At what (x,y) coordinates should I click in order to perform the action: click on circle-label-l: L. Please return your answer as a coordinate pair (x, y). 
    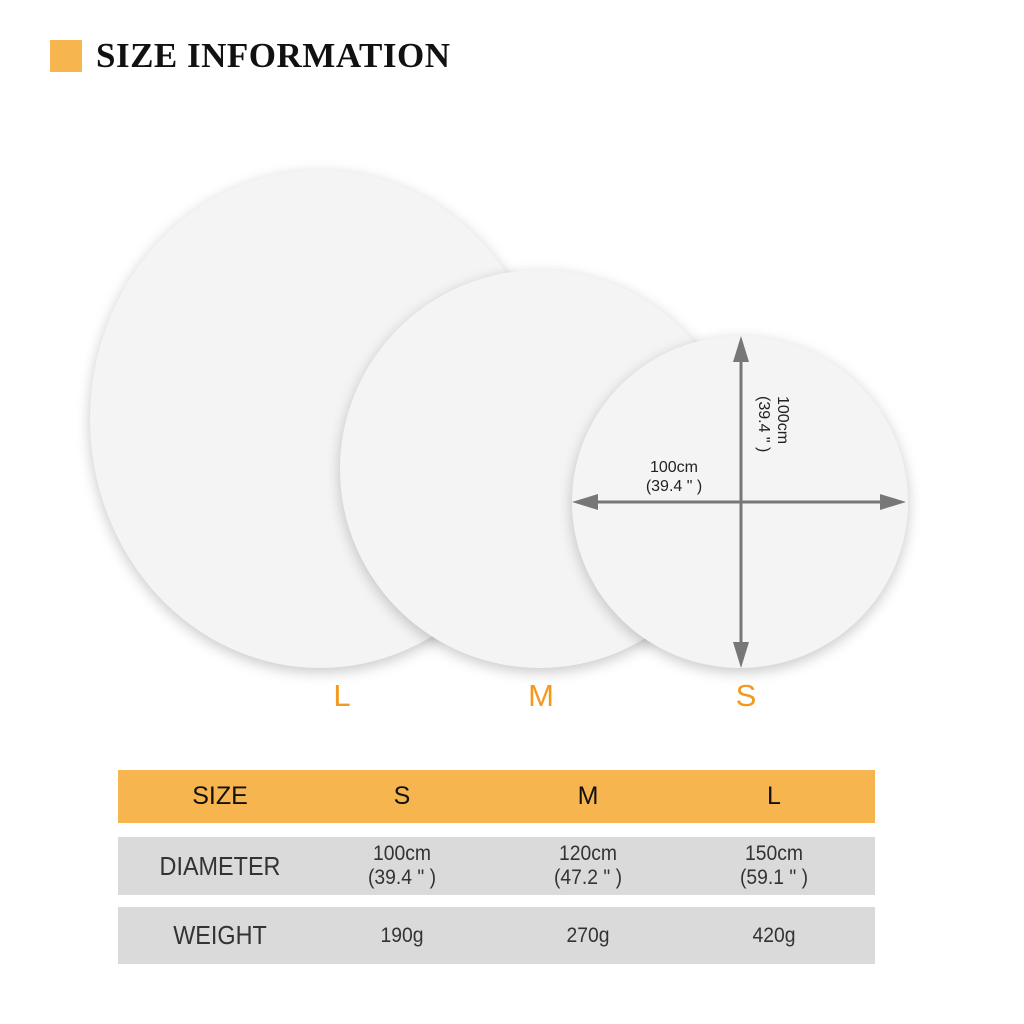
    Looking at the image, I should click on (342, 695).